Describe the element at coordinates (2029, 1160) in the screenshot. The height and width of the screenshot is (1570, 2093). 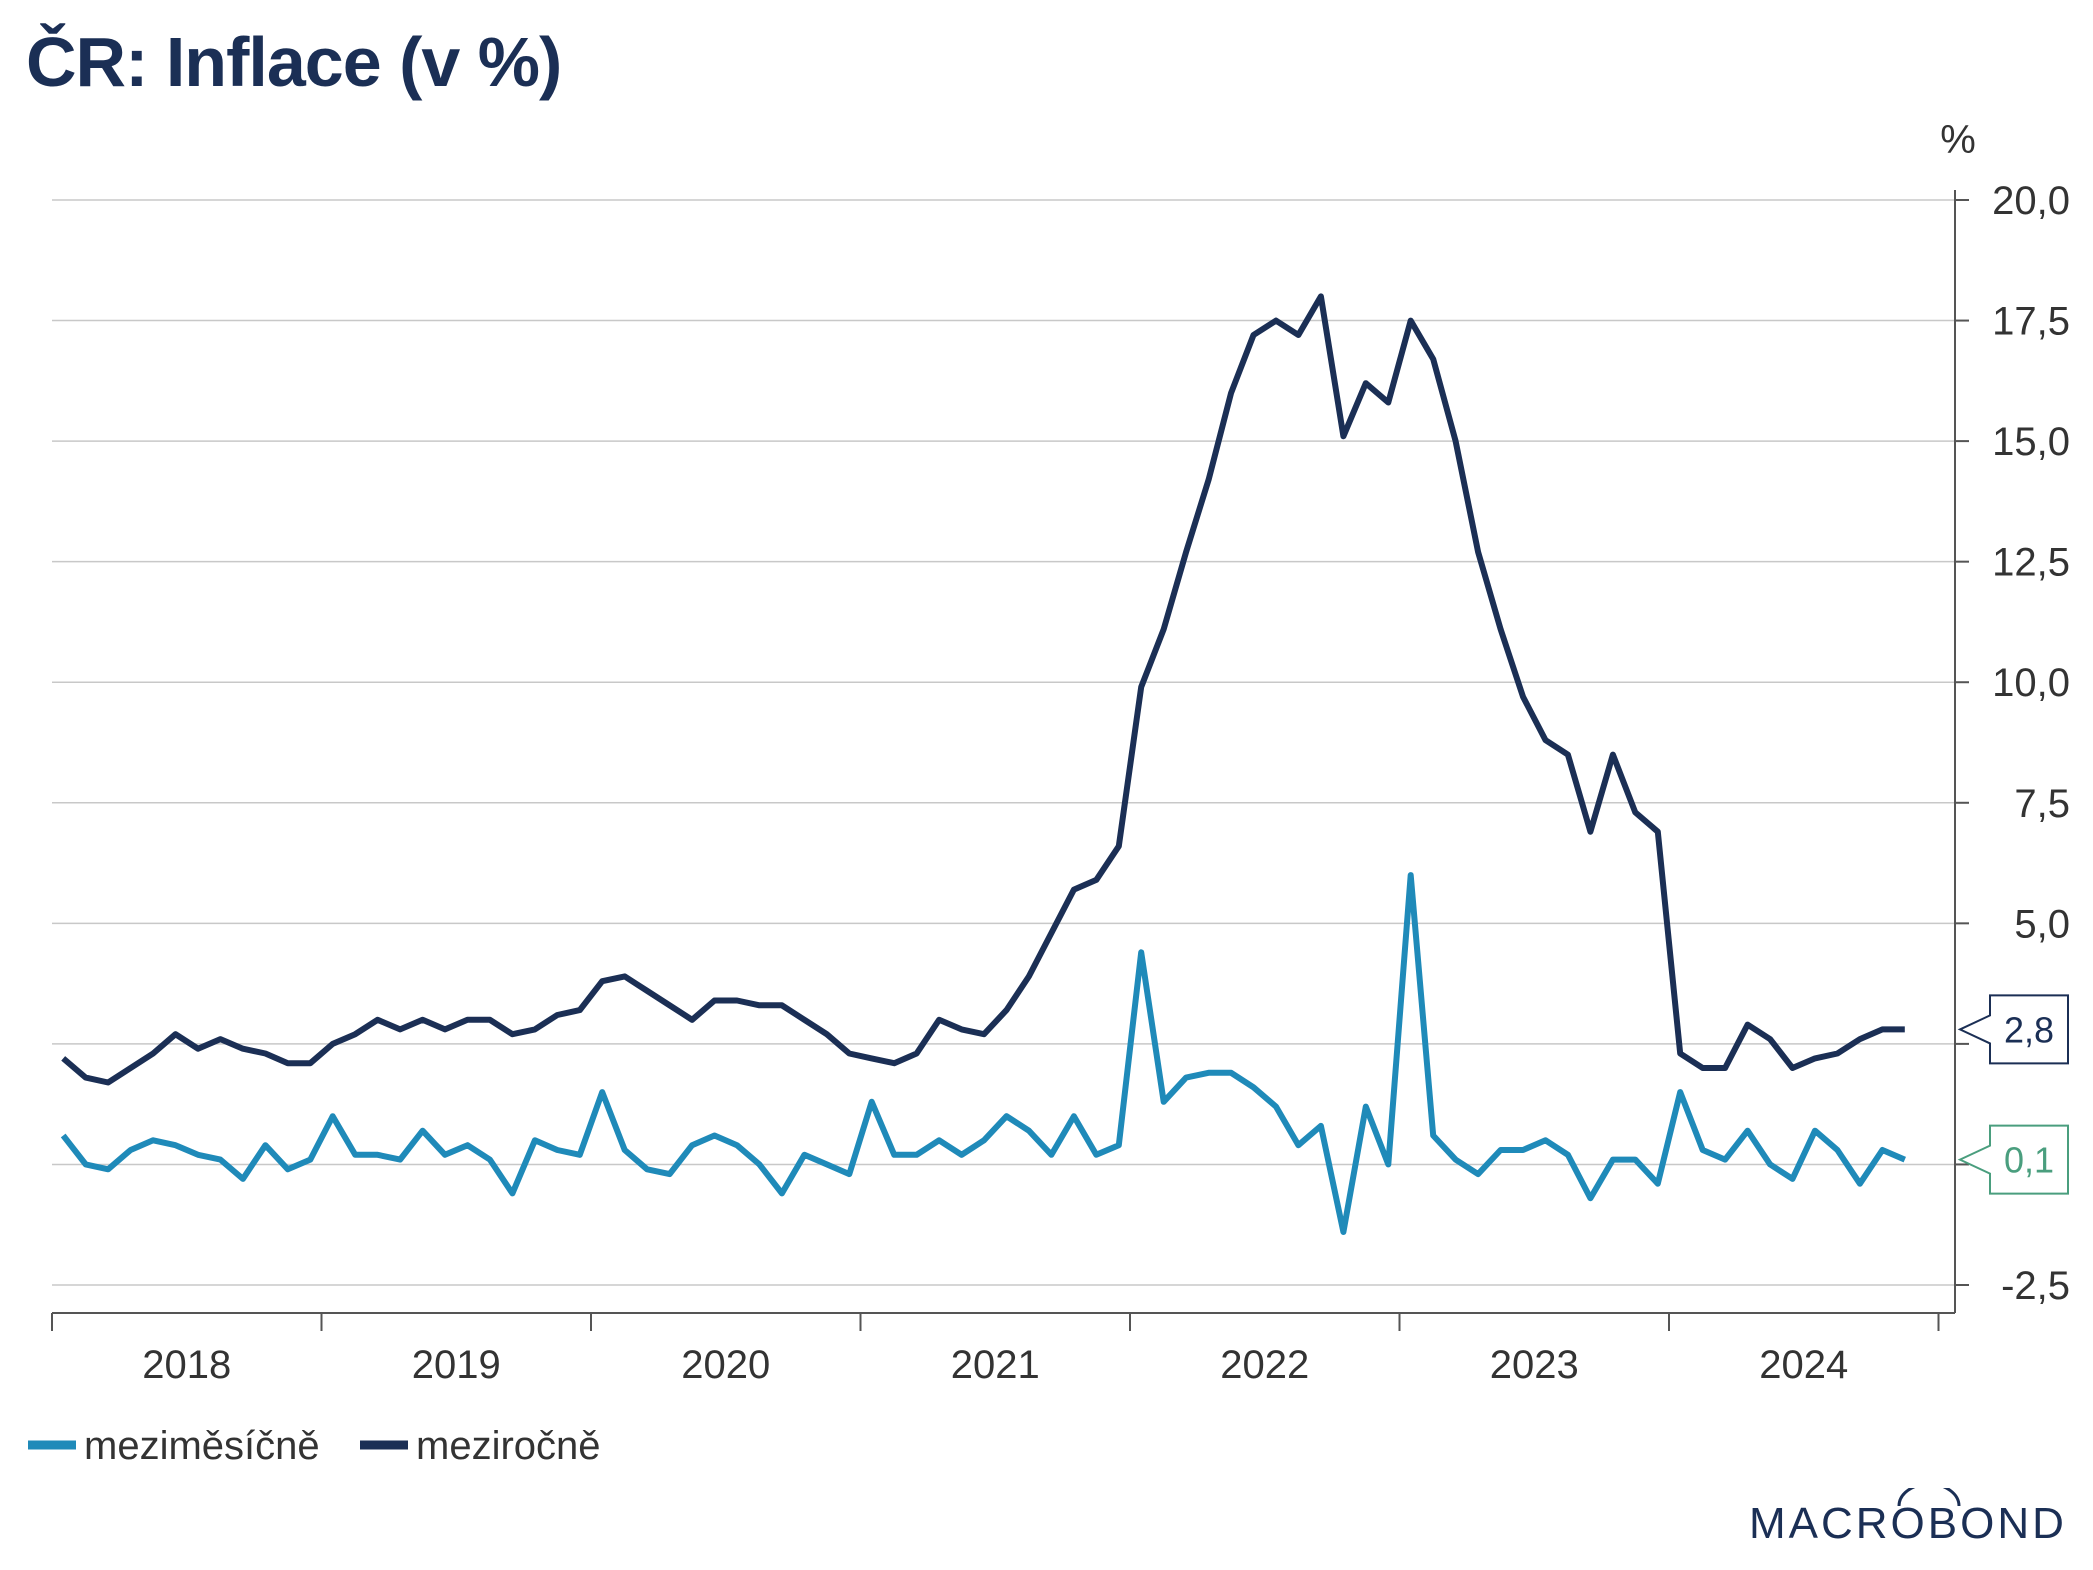
I see `callout-value: 0,1` at that location.